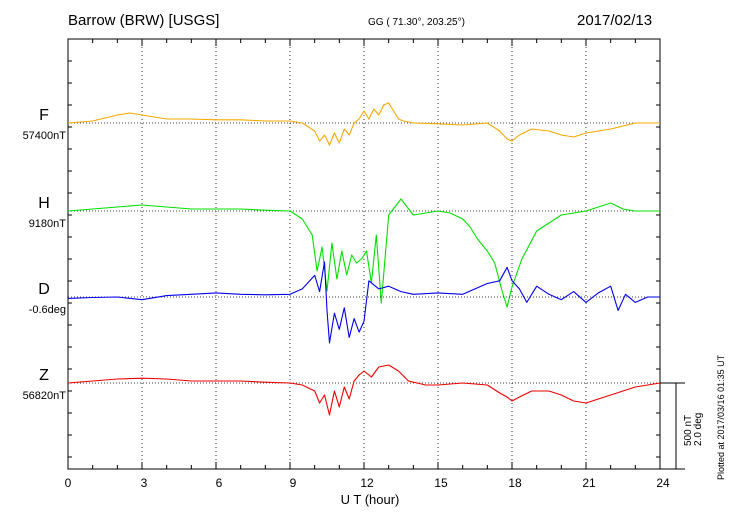 This screenshot has height=520, width=730. I want to click on x-tick-label: 0, so click(68, 483).